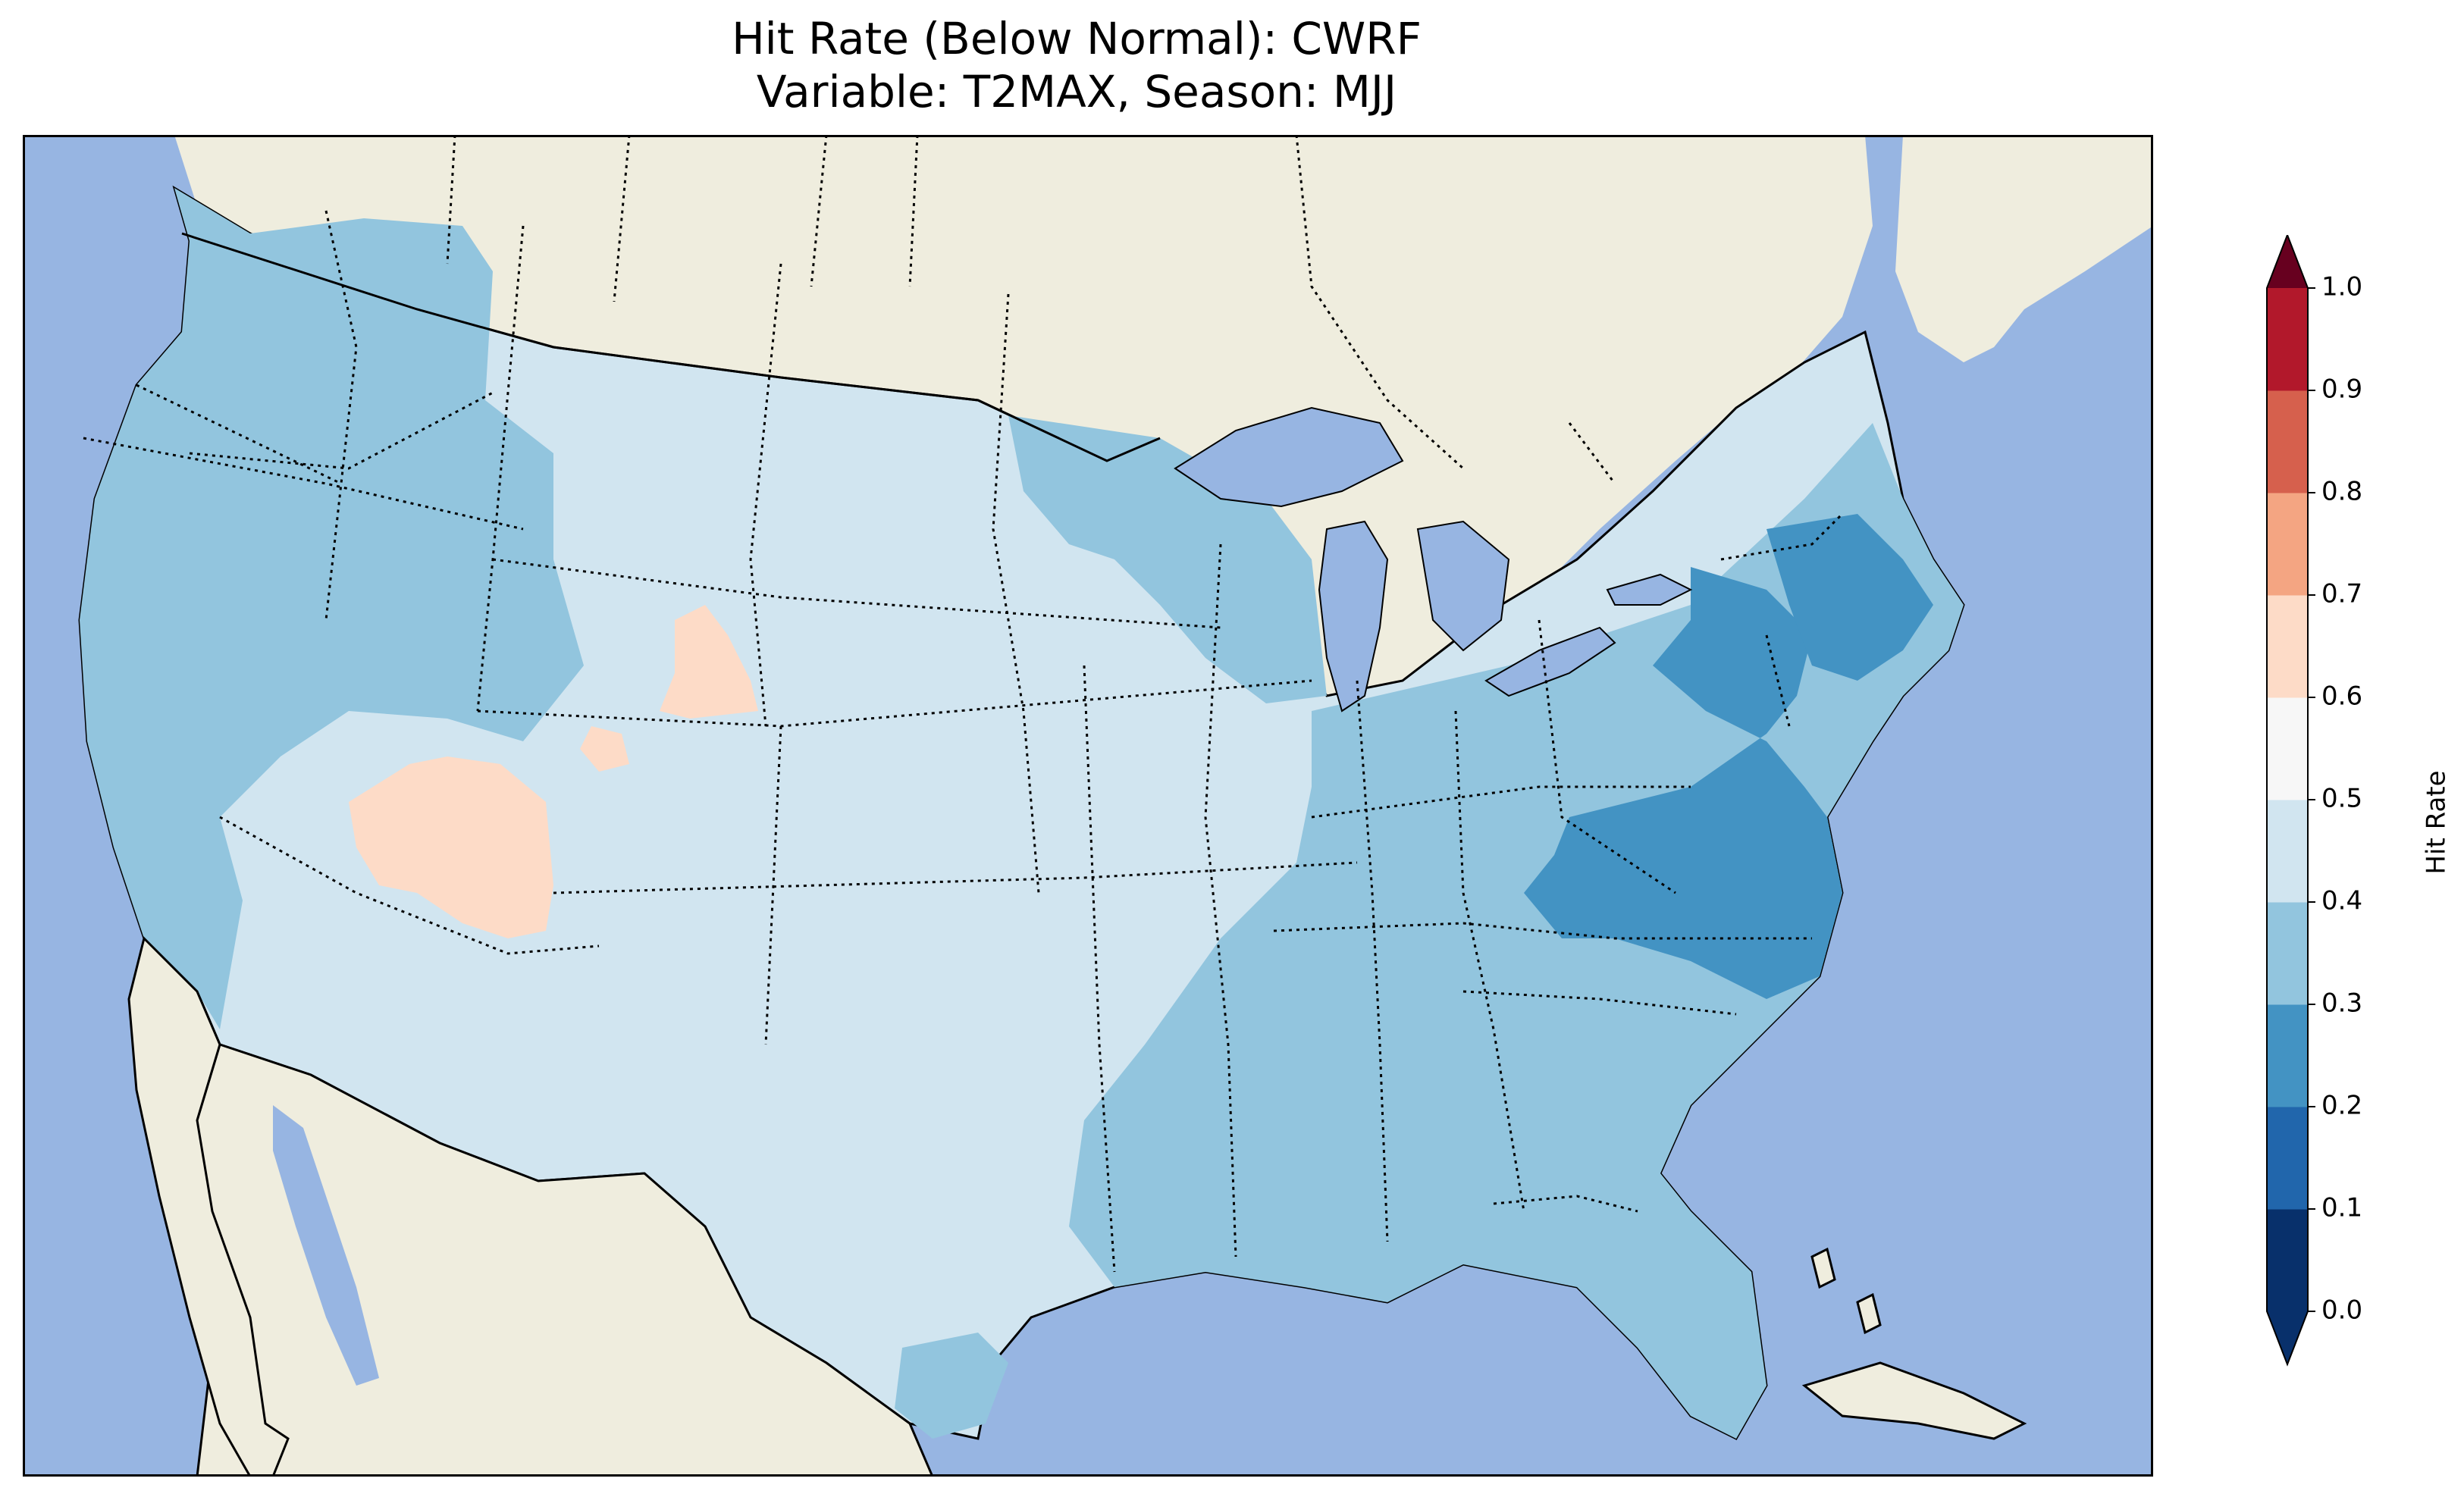 This screenshot has width=2464, height=1494. Describe the element at coordinates (2341, 594) in the screenshot. I see `colorbar-tick-label: 0.7` at that location.